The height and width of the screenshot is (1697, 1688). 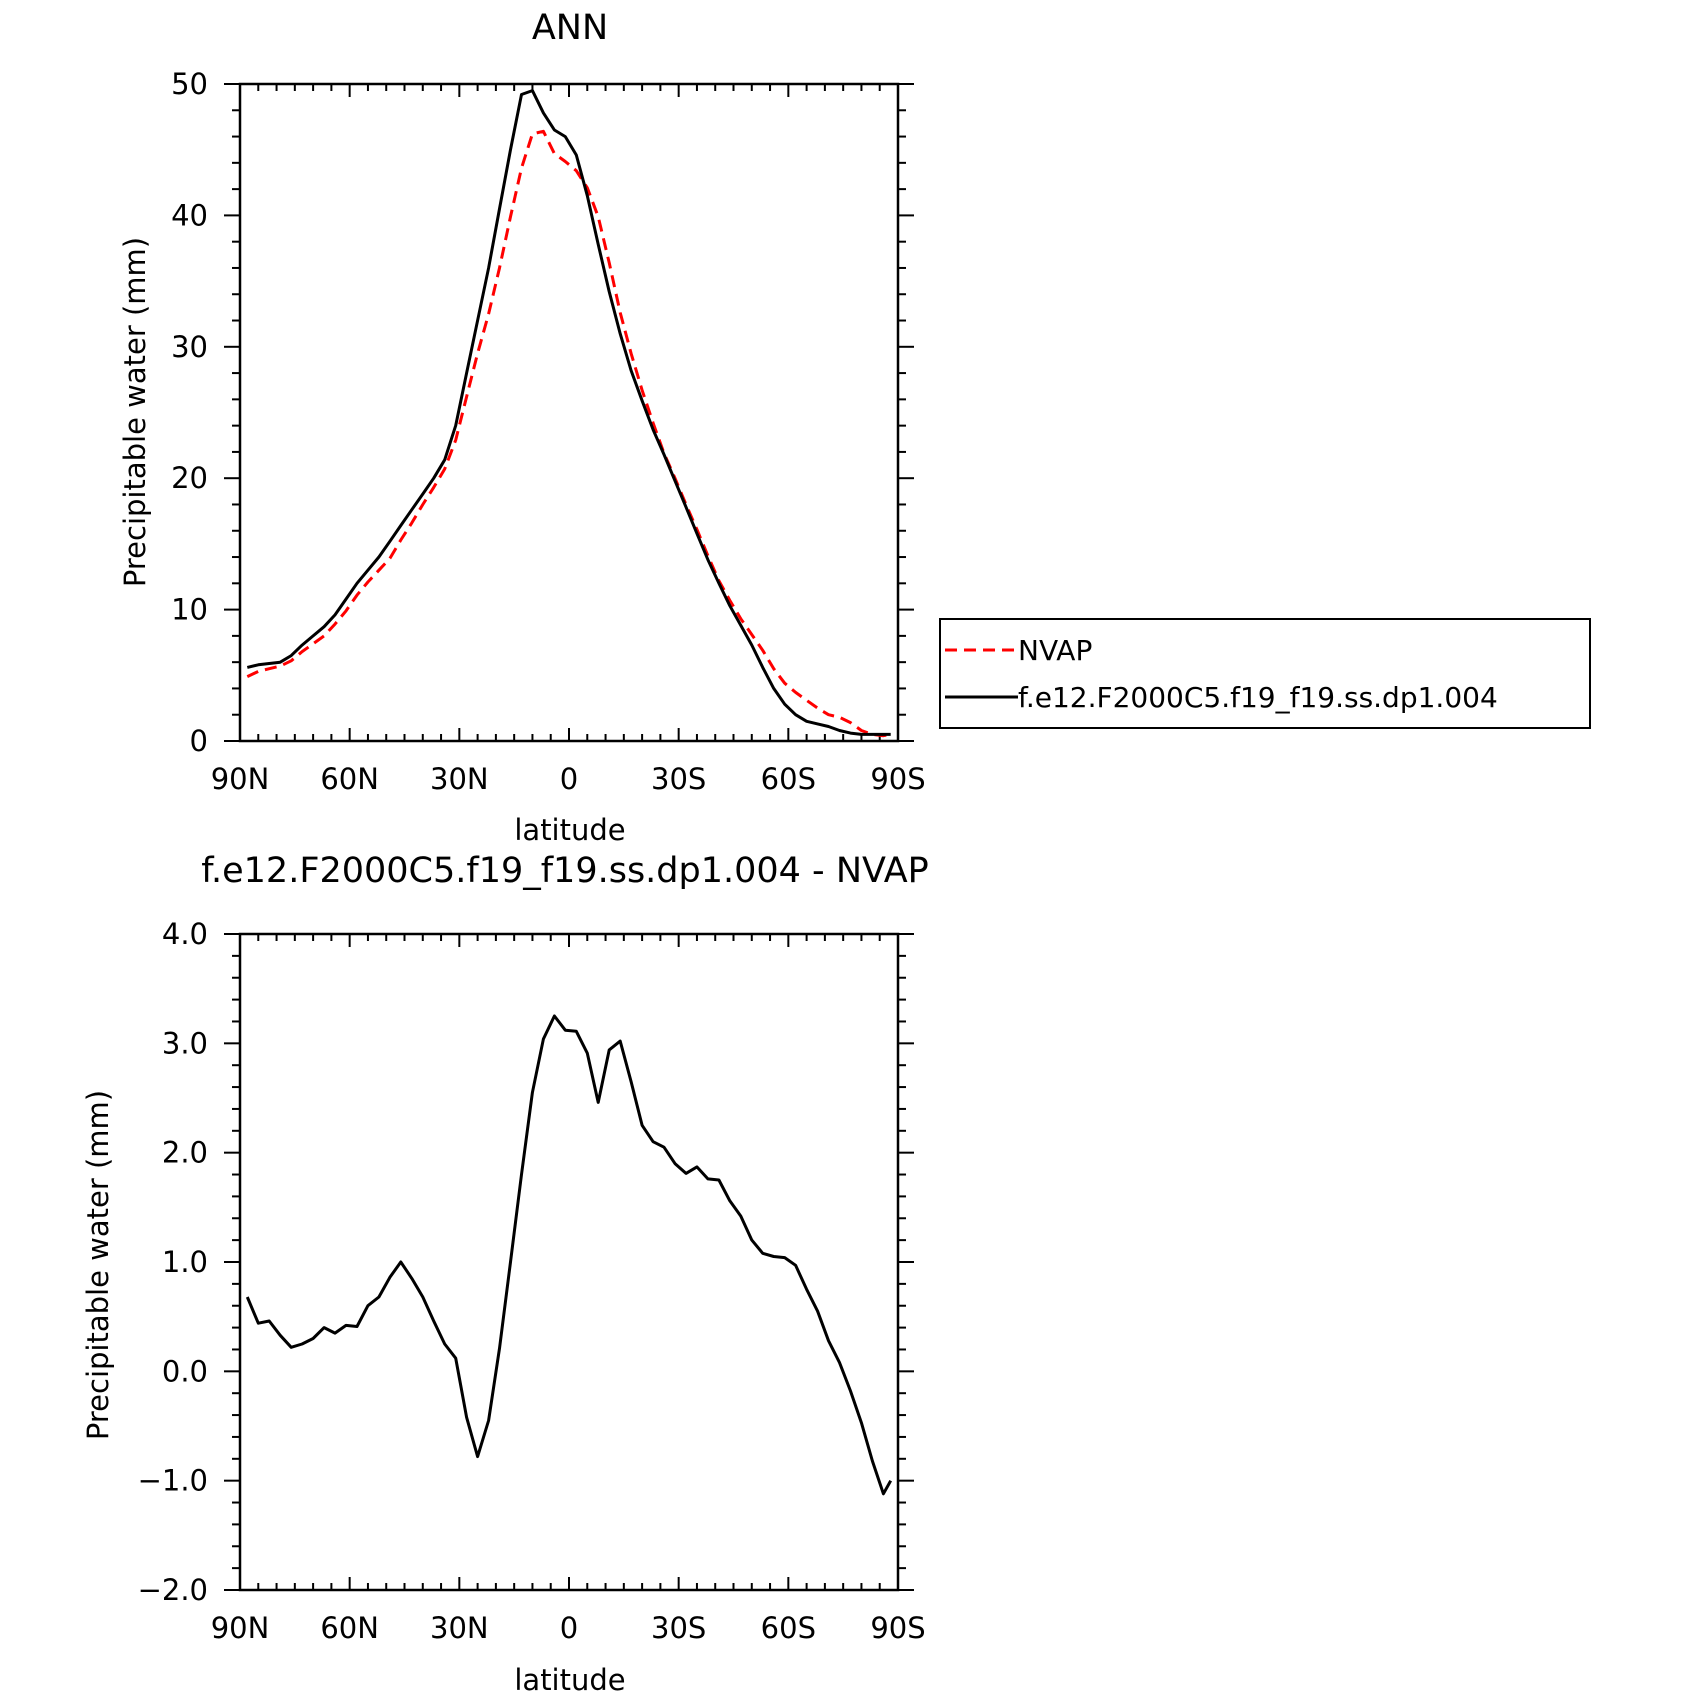 I want to click on bottom-x-tick-label: 0, so click(x=569, y=1628).